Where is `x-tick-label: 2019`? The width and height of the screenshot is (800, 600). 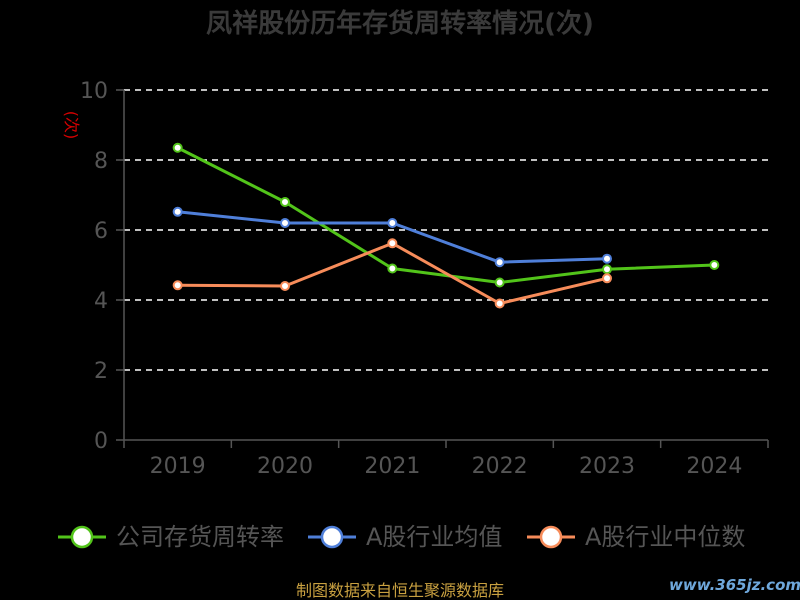
x-tick-label: 2019 is located at coordinates (178, 466).